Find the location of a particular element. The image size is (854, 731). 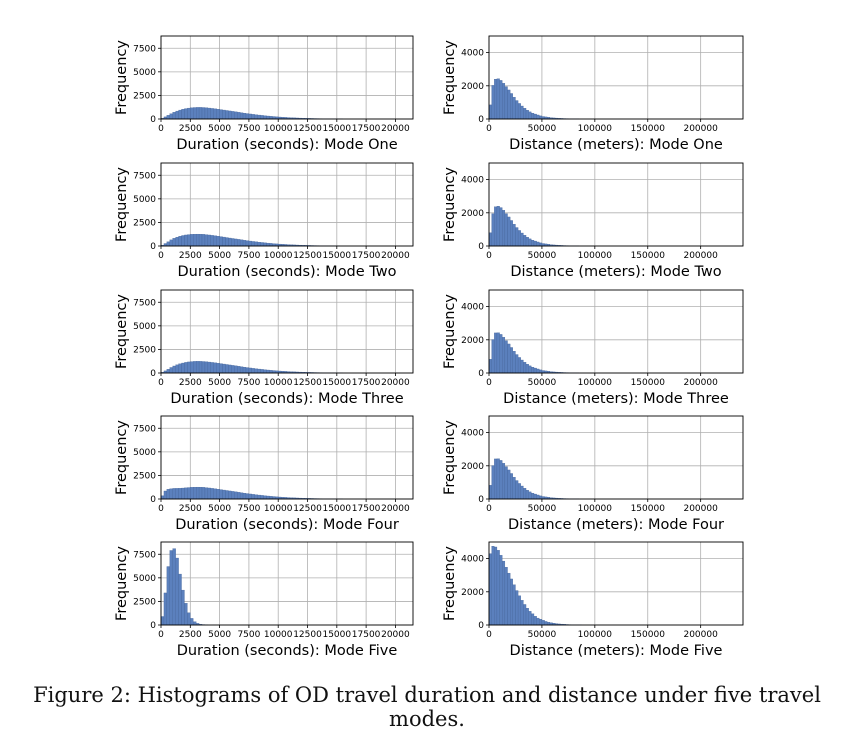

x-tick-label: 12500 is located at coordinates (307, 509).